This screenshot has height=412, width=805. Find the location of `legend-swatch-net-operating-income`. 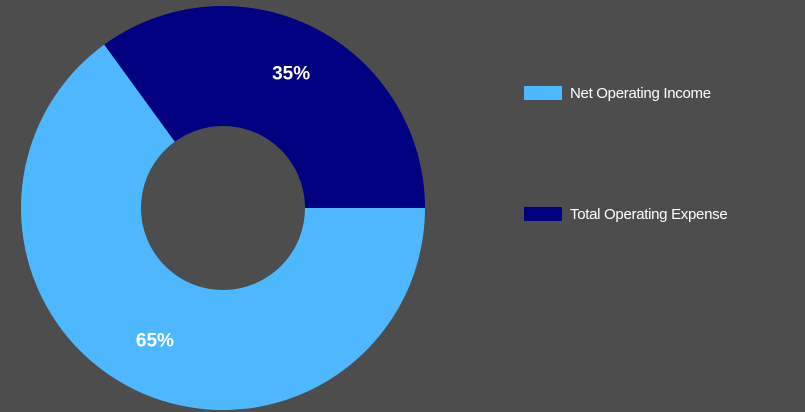

legend-swatch-net-operating-income is located at coordinates (543, 93).